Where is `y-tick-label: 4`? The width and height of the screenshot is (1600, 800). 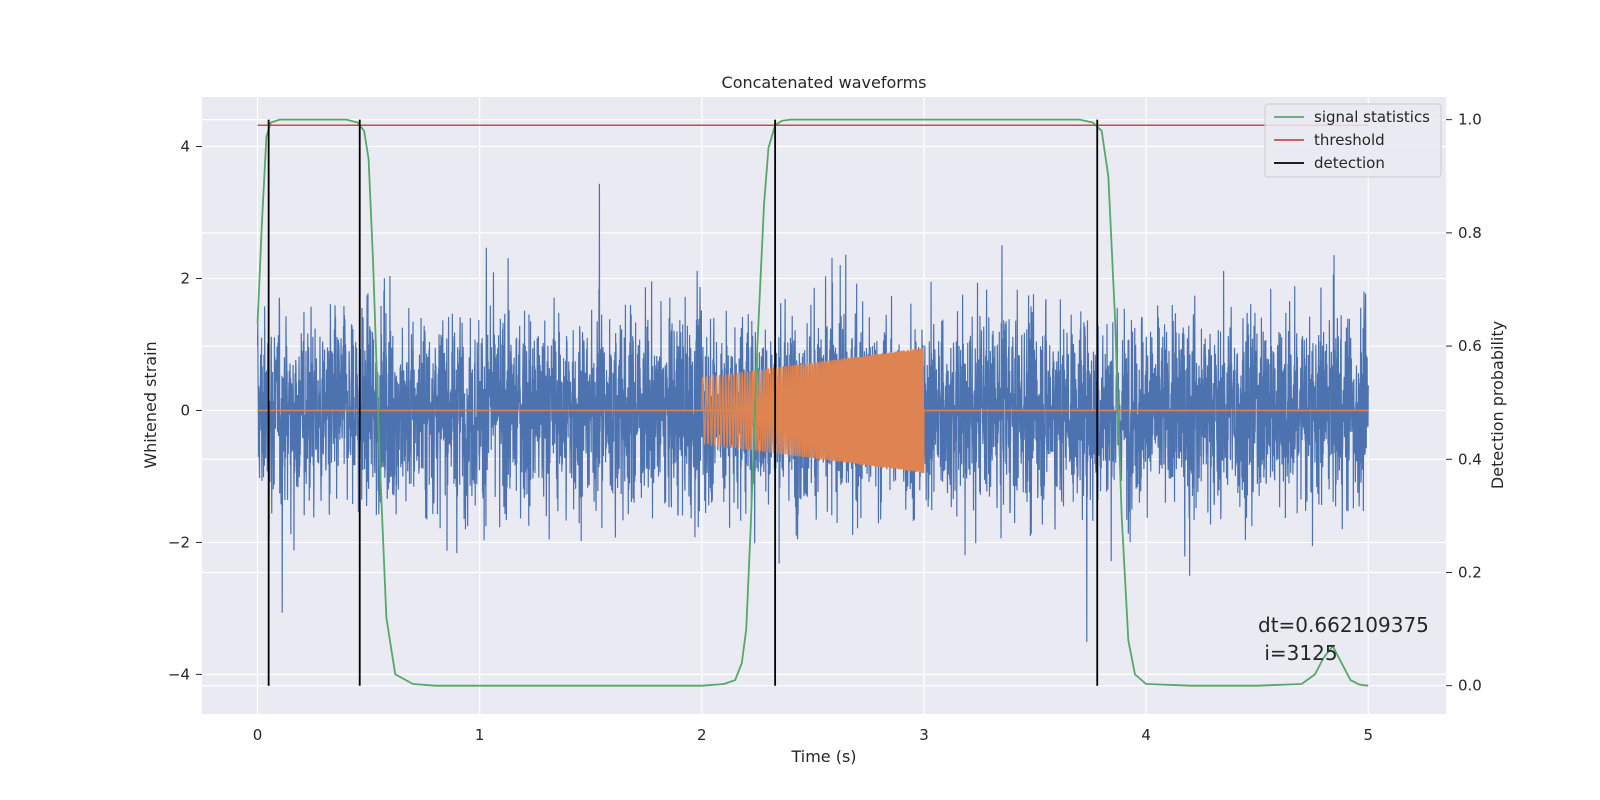 y-tick-label: 4 is located at coordinates (185, 146).